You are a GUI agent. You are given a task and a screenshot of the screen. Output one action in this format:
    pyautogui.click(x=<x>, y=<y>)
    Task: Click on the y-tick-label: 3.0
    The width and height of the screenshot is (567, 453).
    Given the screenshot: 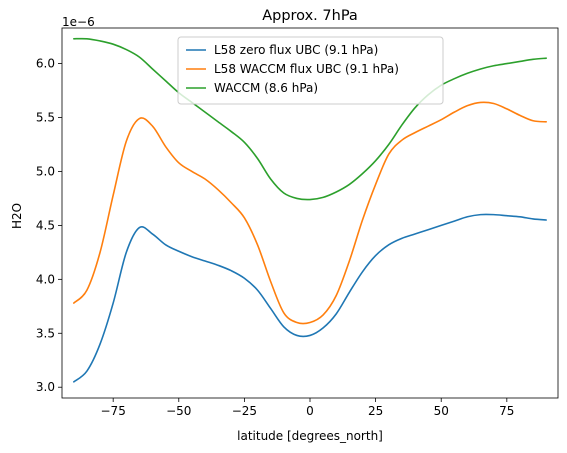 What is the action you would take?
    pyautogui.click(x=45, y=387)
    